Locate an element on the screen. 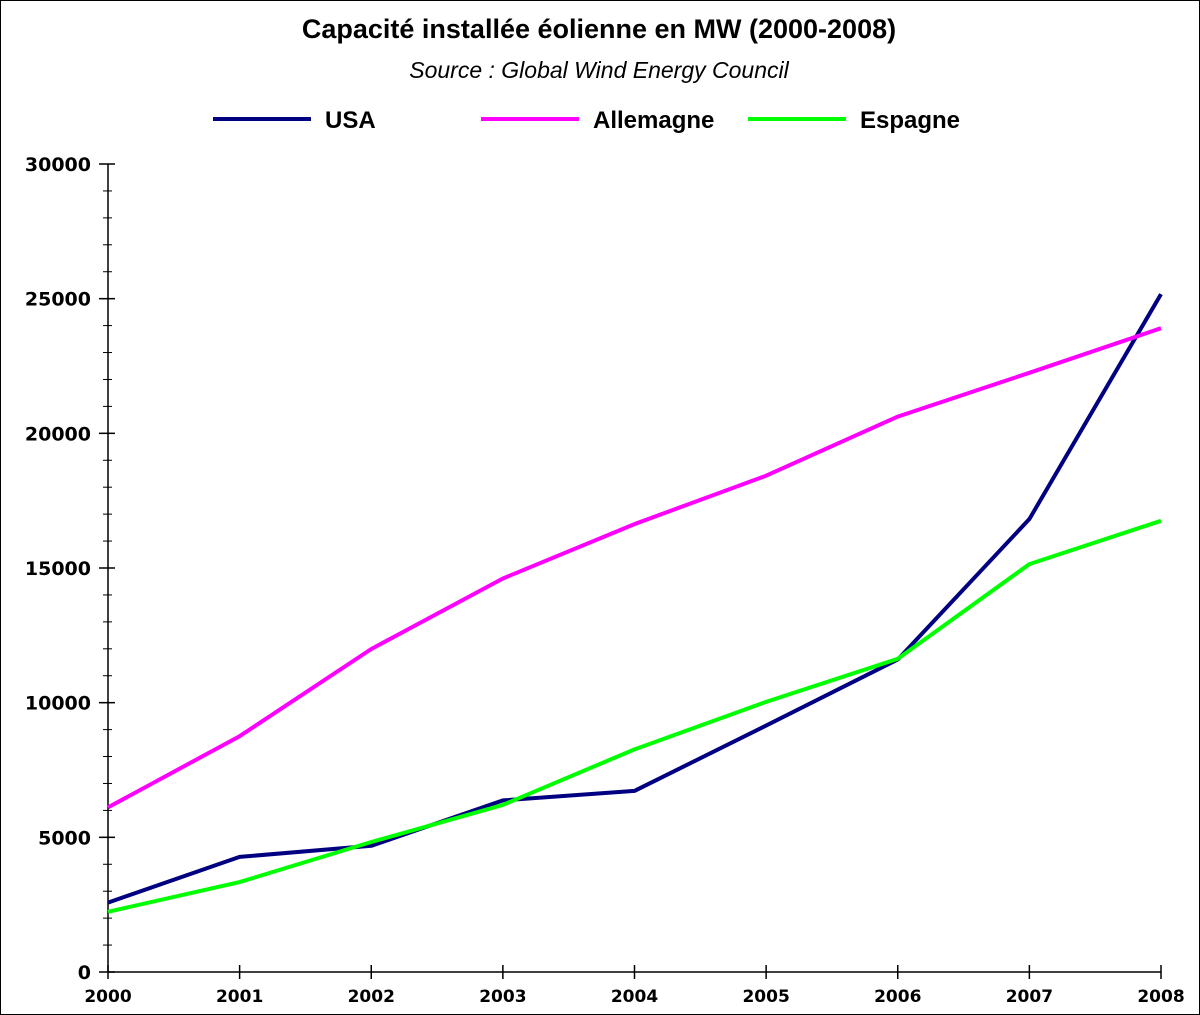 The width and height of the screenshot is (1200, 1015). x-tick-label: 2005 is located at coordinates (765, 997).